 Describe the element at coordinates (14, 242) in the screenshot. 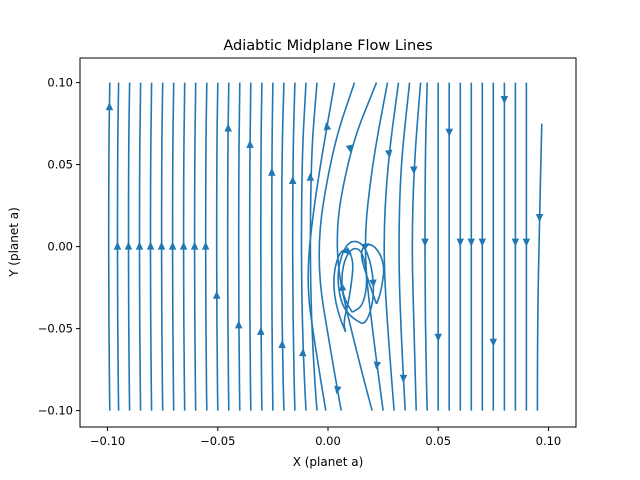

I see `y-axis-label: Y (planet a)` at that location.